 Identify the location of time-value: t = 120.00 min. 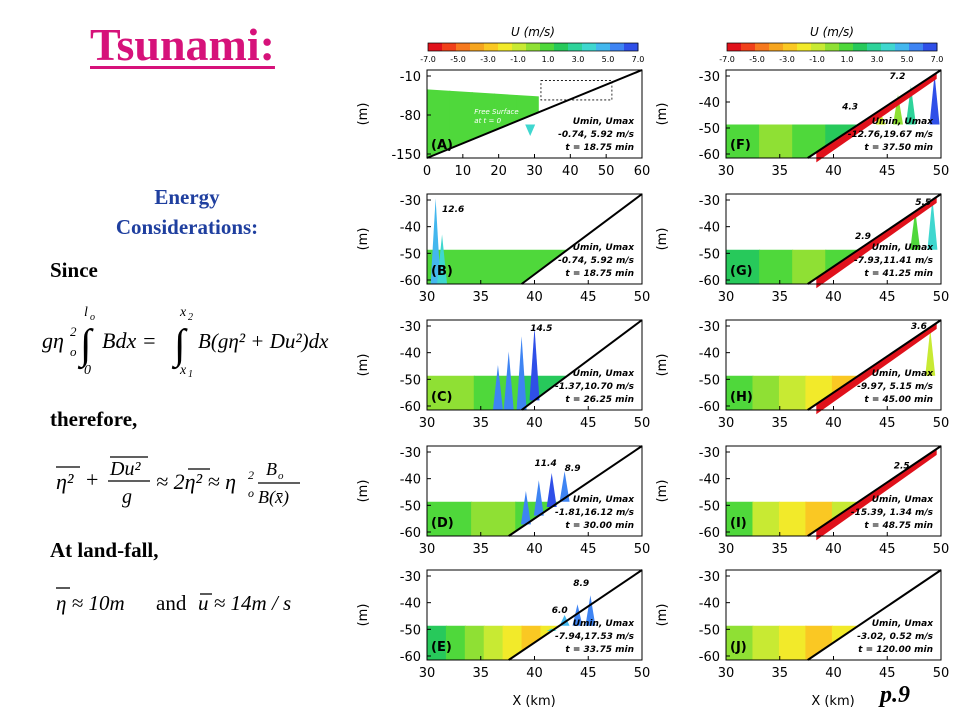
(895, 650).